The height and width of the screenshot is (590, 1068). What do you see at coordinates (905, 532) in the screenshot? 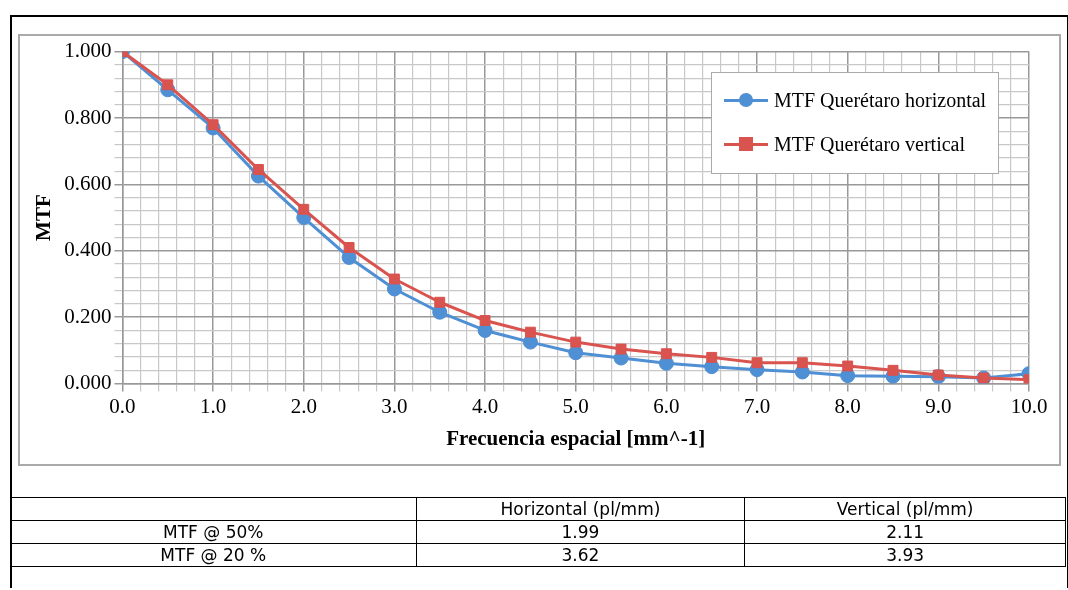
I see `data-label: 2.11` at bounding box center [905, 532].